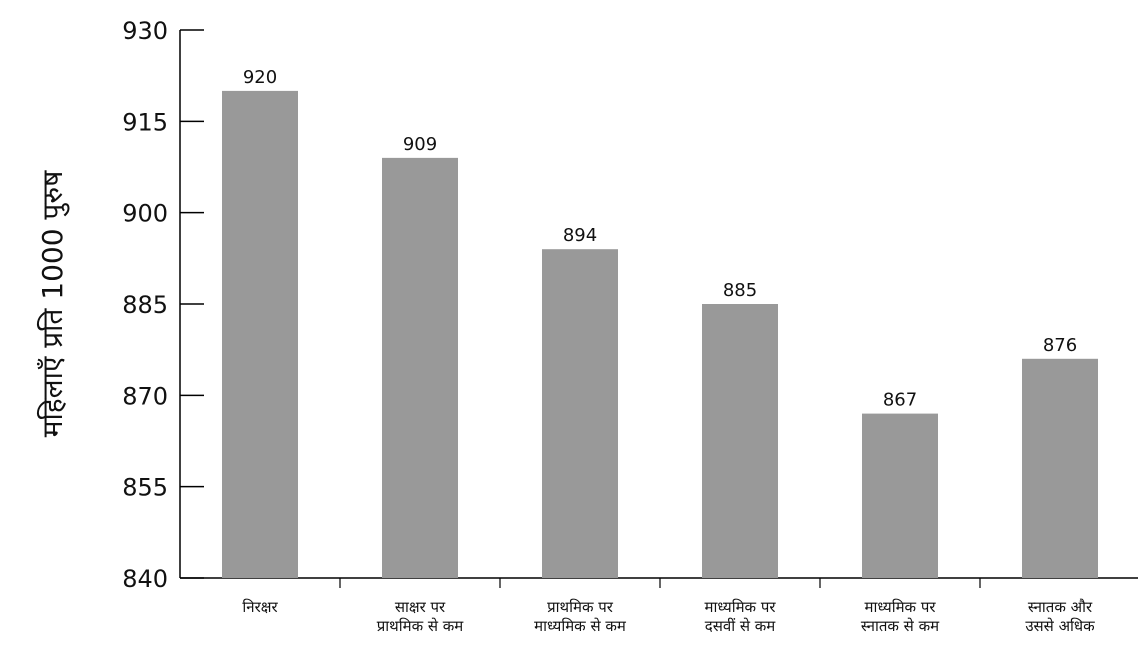 Image resolution: width=1146 pixels, height=662 pixels. What do you see at coordinates (659, 582) in the screenshot?
I see `x-axis` at bounding box center [659, 582].